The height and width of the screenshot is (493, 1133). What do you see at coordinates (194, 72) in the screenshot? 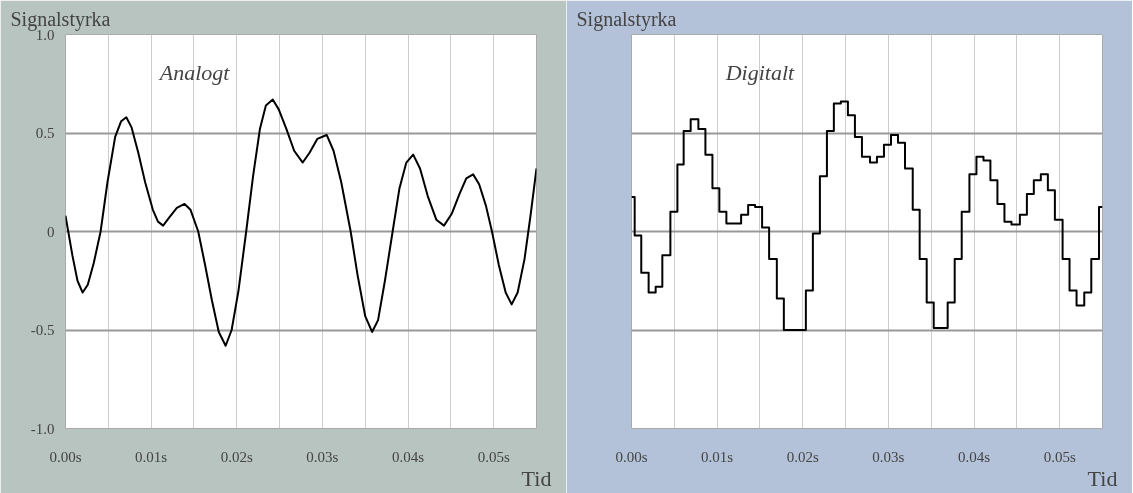
I see `annotation: Analogt` at bounding box center [194, 72].